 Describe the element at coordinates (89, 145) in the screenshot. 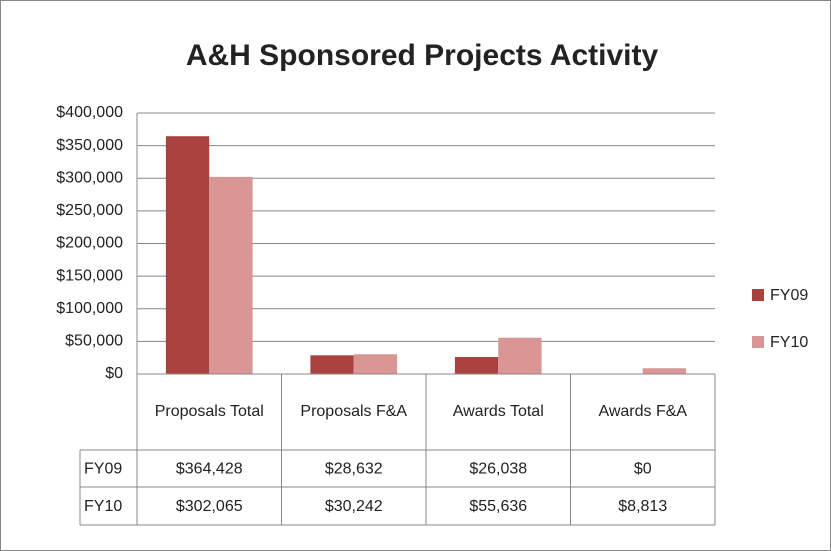

I see `y-tick-label: $350,000` at that location.